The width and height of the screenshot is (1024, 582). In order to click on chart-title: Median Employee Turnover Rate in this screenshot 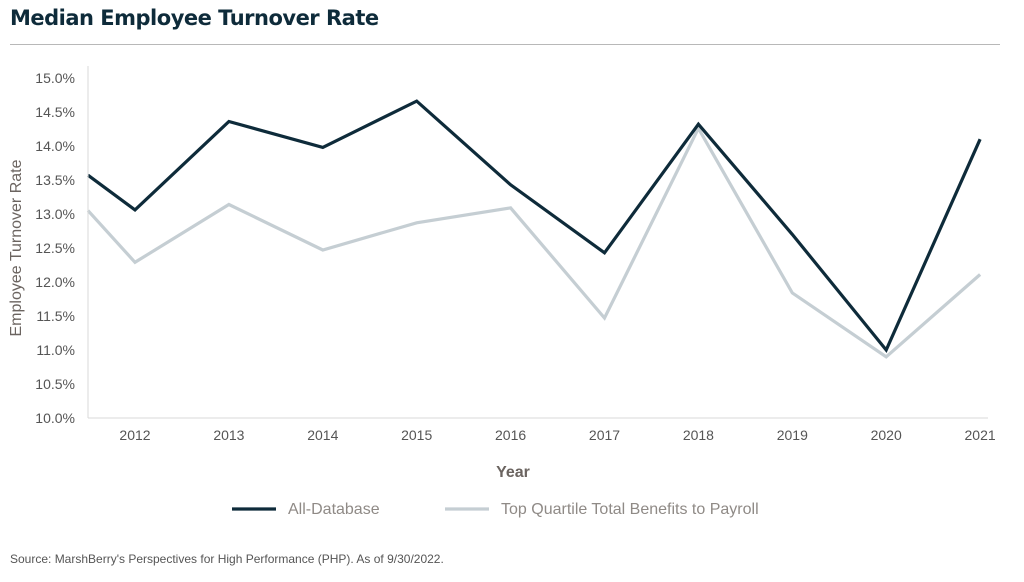, I will do `click(194, 18)`.